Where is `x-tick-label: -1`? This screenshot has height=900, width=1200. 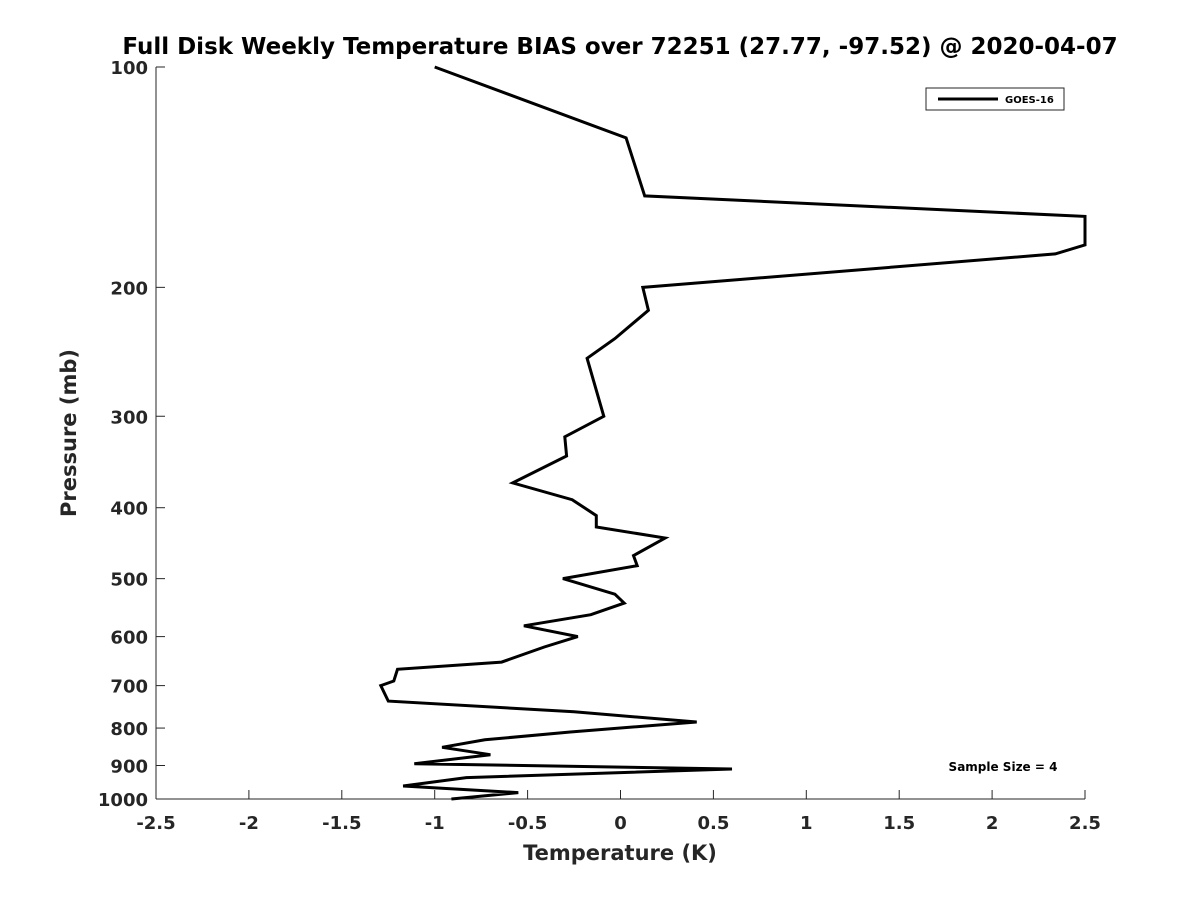 x-tick-label: -1 is located at coordinates (435, 823).